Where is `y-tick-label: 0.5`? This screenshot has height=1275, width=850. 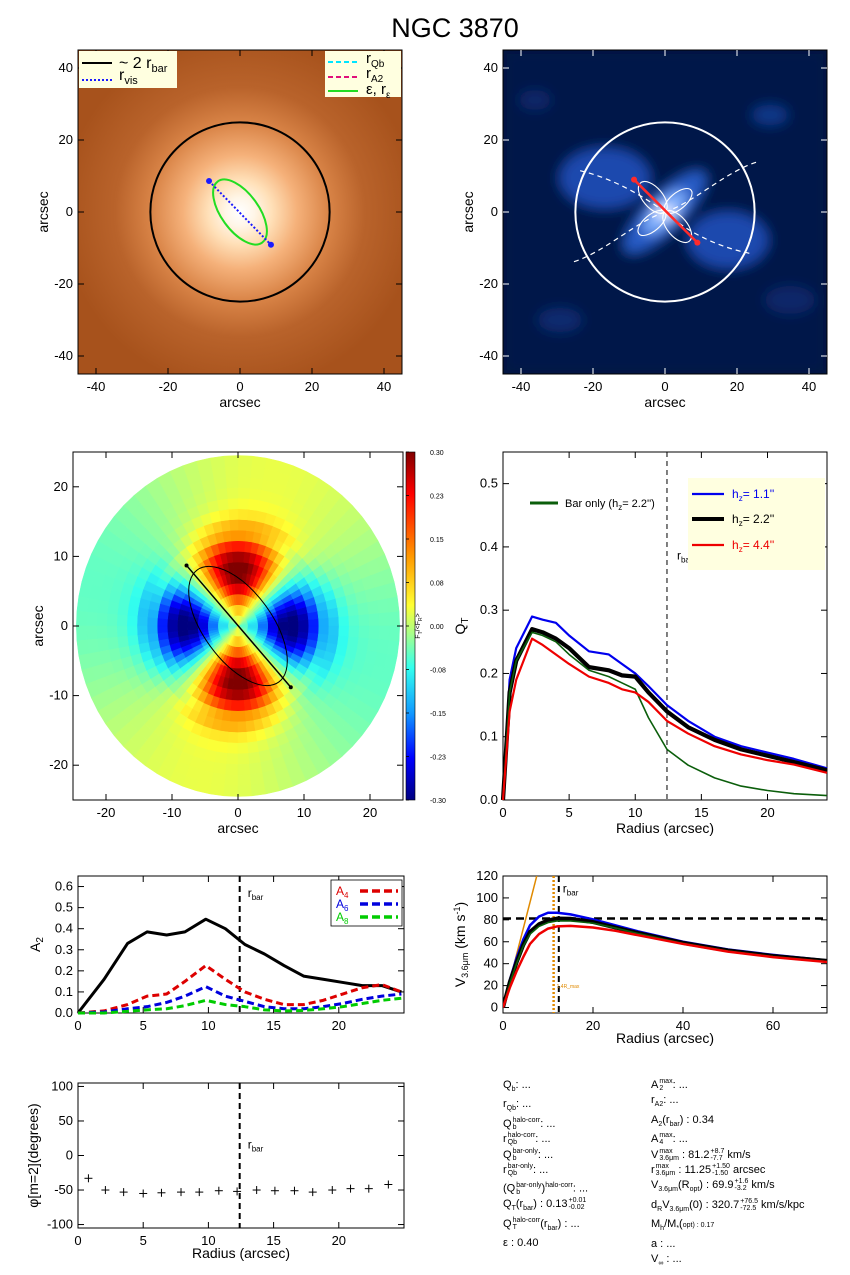
y-tick-label: 0.5 is located at coordinates (489, 483).